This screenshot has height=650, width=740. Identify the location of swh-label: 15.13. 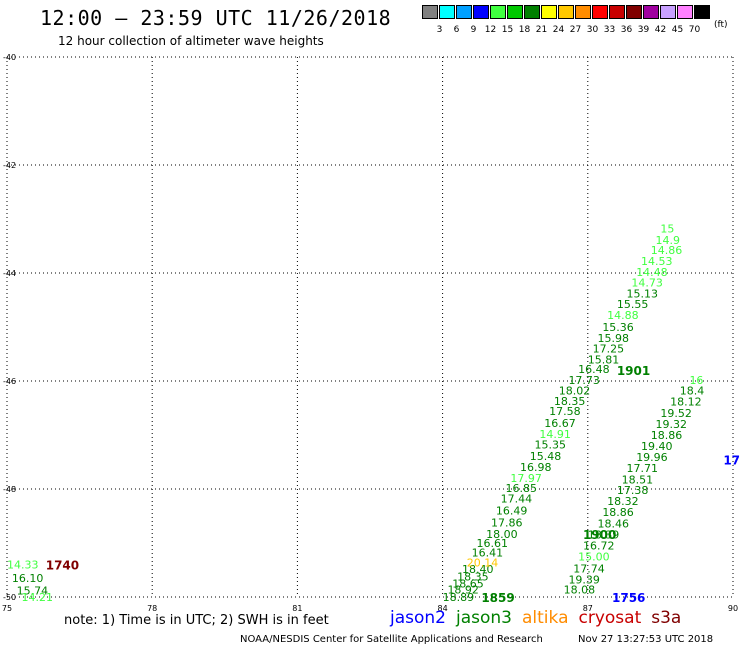
(643, 294).